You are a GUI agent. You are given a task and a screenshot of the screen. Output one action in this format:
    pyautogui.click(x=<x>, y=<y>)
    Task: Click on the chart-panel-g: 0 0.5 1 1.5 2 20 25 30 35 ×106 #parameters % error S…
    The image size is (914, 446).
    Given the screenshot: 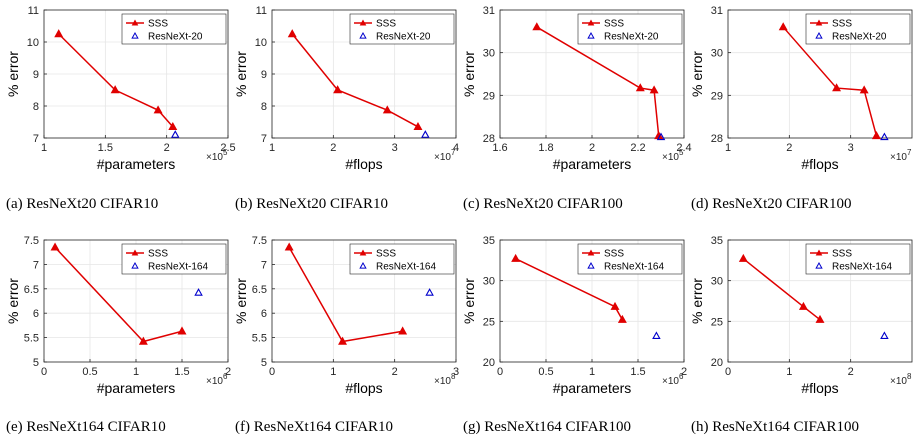 What is the action you would take?
    pyautogui.click(x=574, y=335)
    